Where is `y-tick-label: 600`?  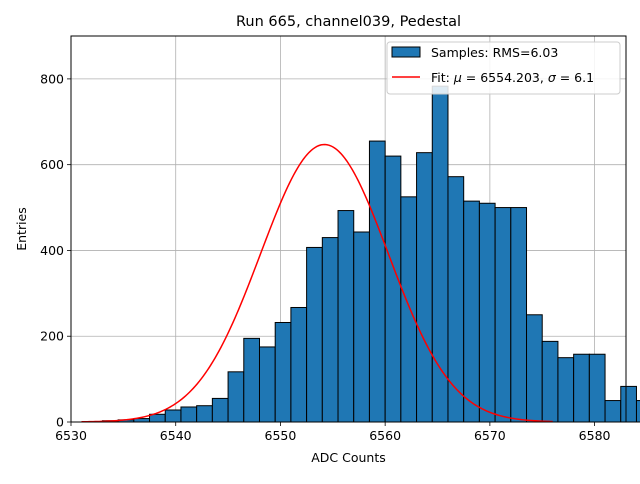
y-tick-label: 600 is located at coordinates (52, 164).